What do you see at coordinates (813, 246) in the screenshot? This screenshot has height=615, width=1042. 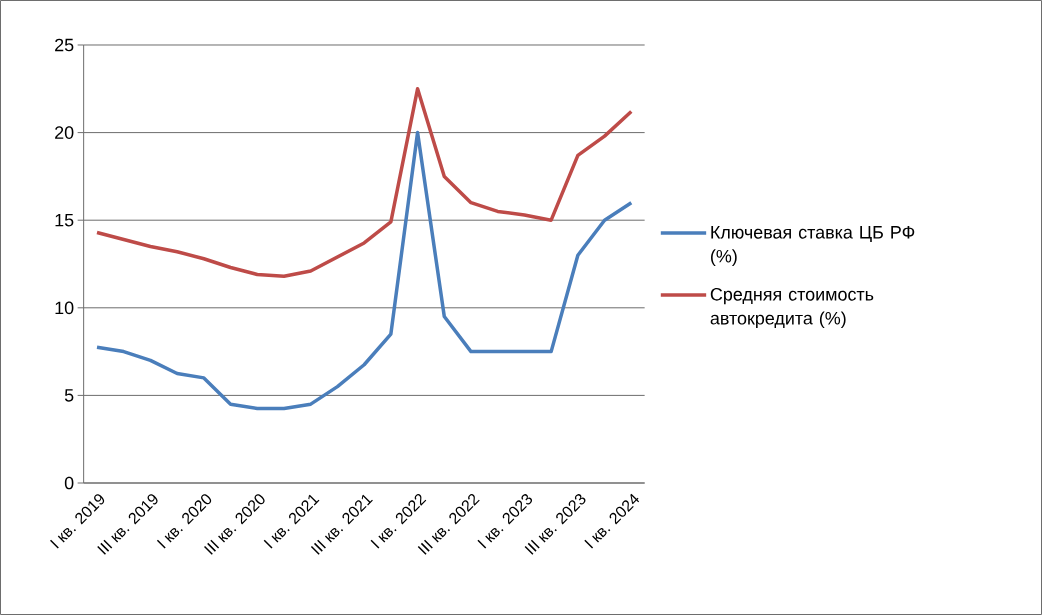 I see `legend-label: Ключевая ставка ЦБ РФ (%)` at bounding box center [813, 246].